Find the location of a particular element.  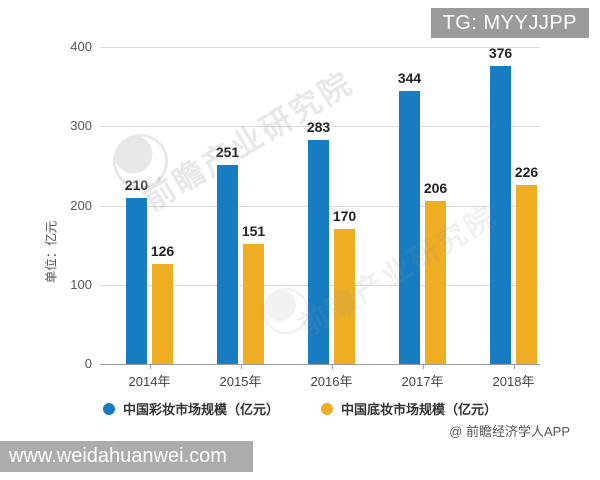

footer-url: www.weidahuanwei.com is located at coordinates (118, 456).